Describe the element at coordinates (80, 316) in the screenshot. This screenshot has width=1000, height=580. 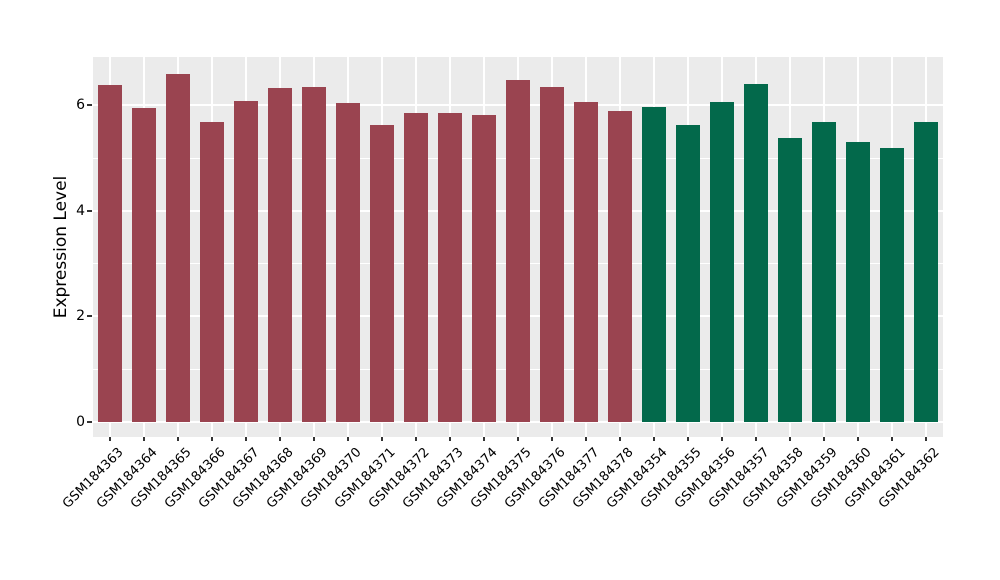
I see `y-tick-label: 2` at that location.